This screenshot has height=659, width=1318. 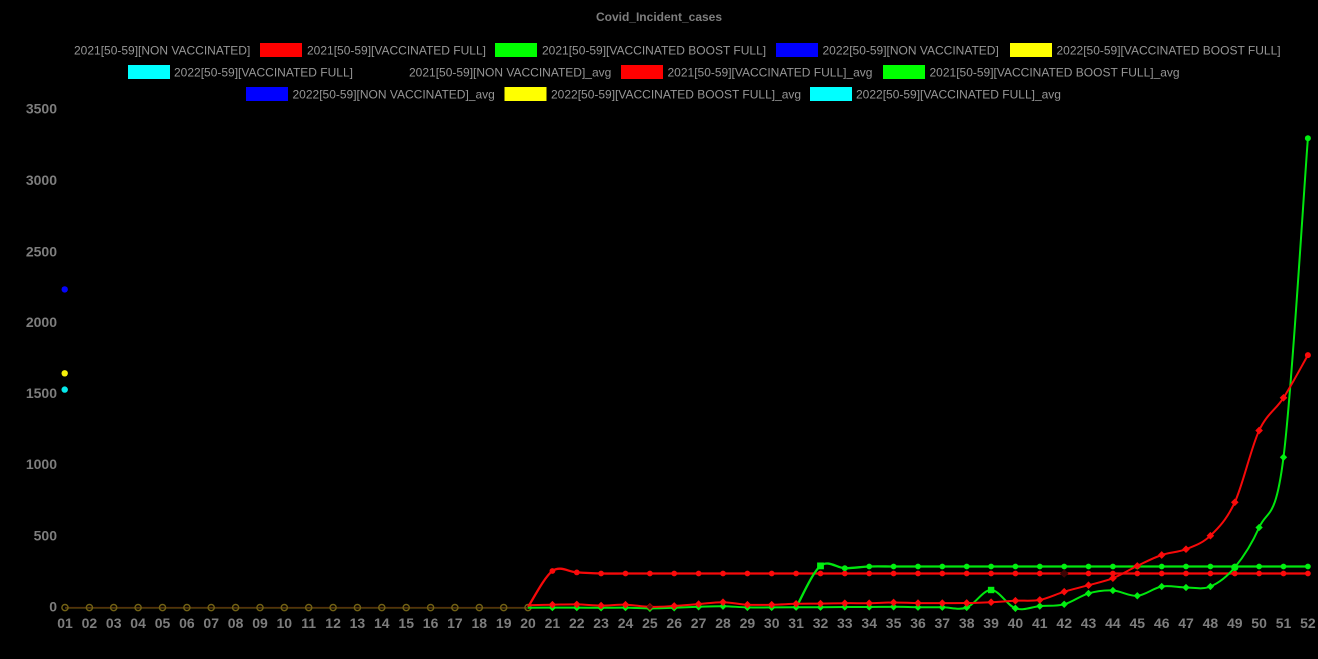 What do you see at coordinates (187, 623) in the screenshot?
I see `svg-text: 06` at bounding box center [187, 623].